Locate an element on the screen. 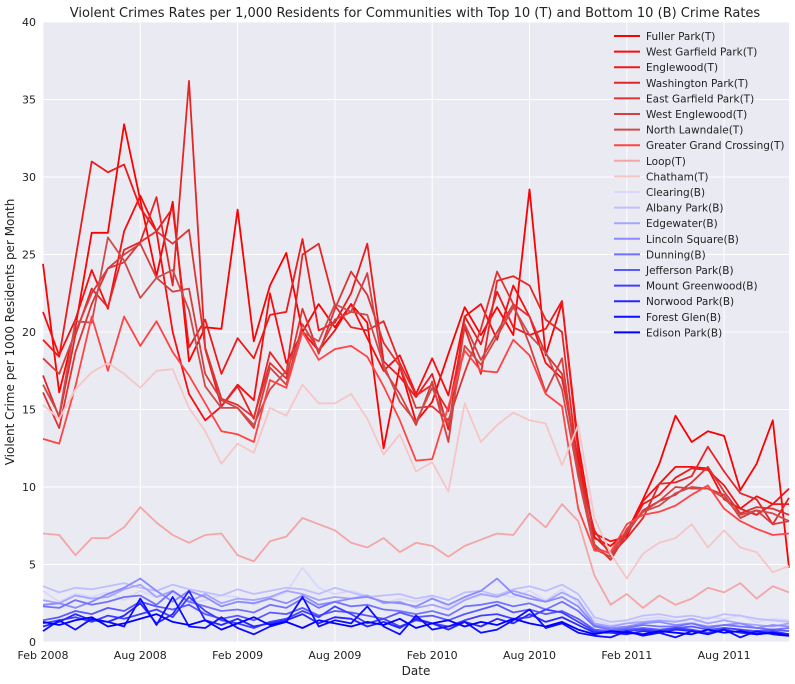  legend-label: Dunning(B) is located at coordinates (676, 255).